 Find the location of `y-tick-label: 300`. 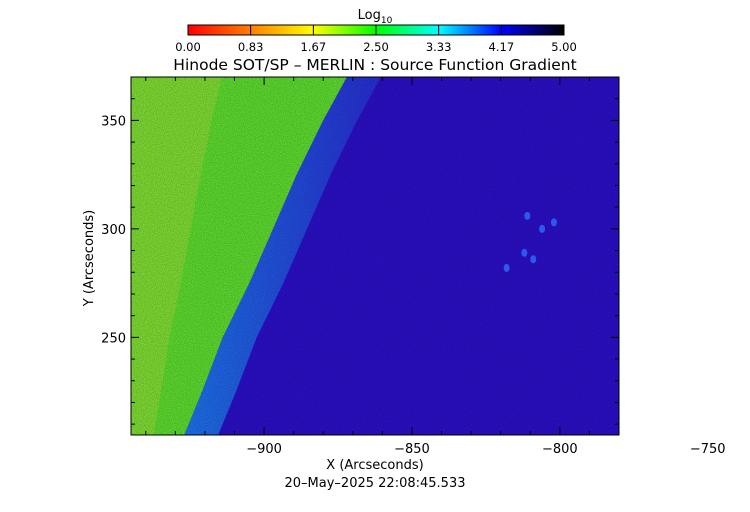

y-tick-label: 300 is located at coordinates (113, 230).